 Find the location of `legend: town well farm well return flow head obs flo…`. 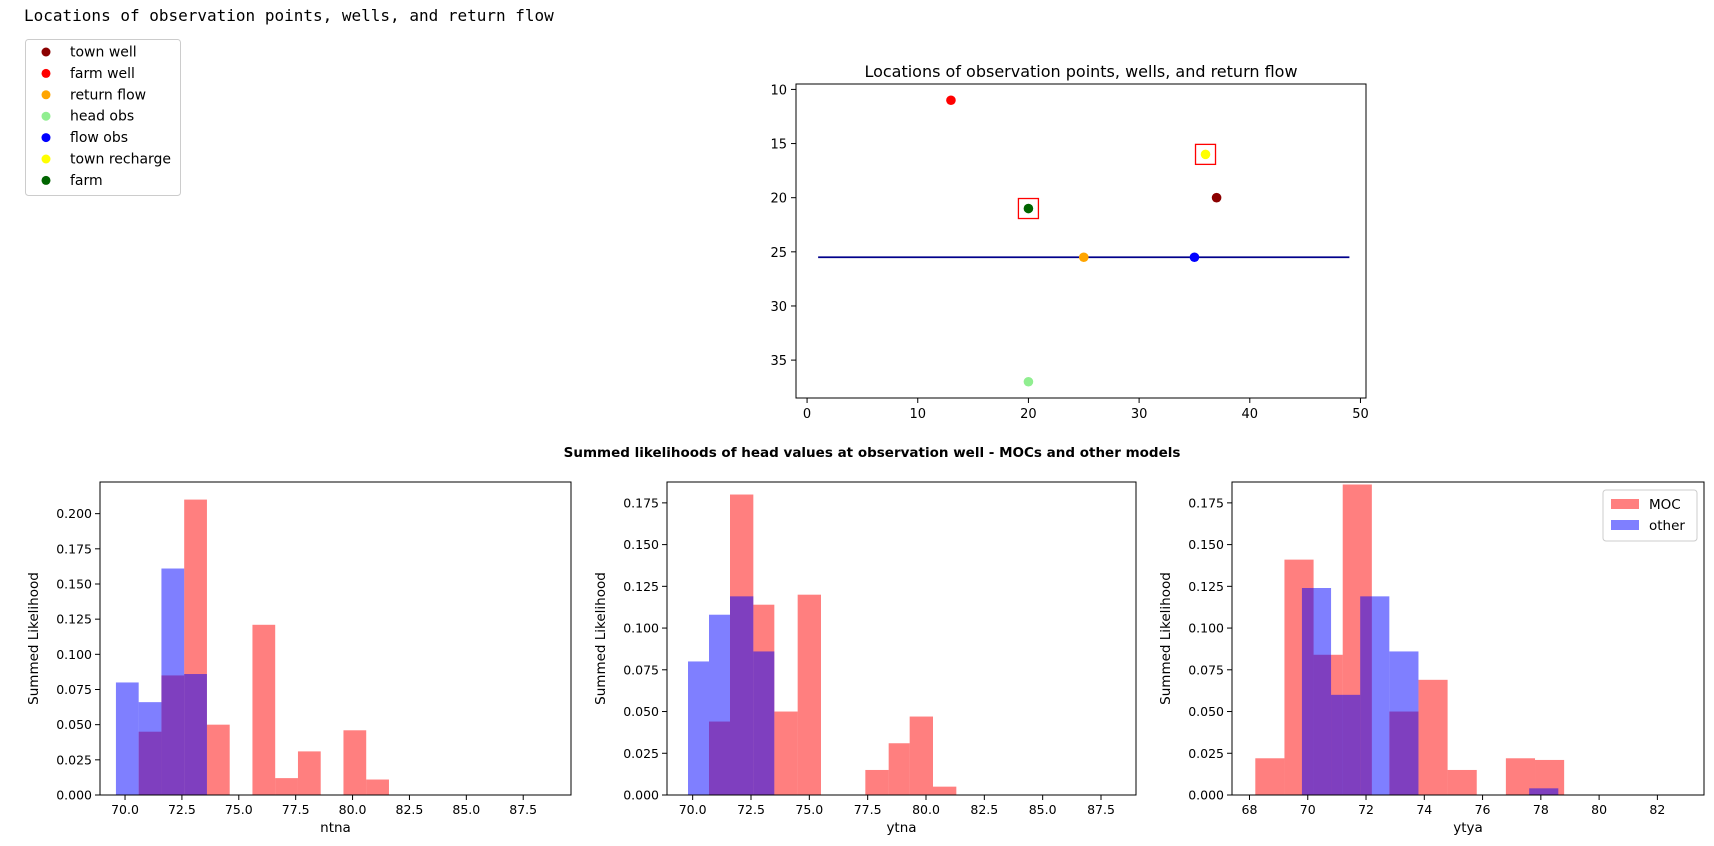

legend: town well farm well return flow head obs flo… is located at coordinates (103, 117).